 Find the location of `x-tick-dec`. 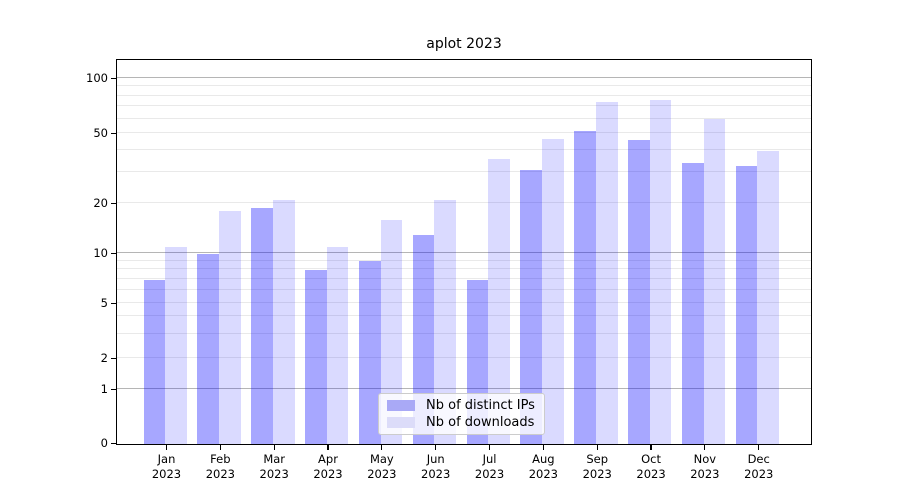

x-tick-dec is located at coordinates (759, 447).